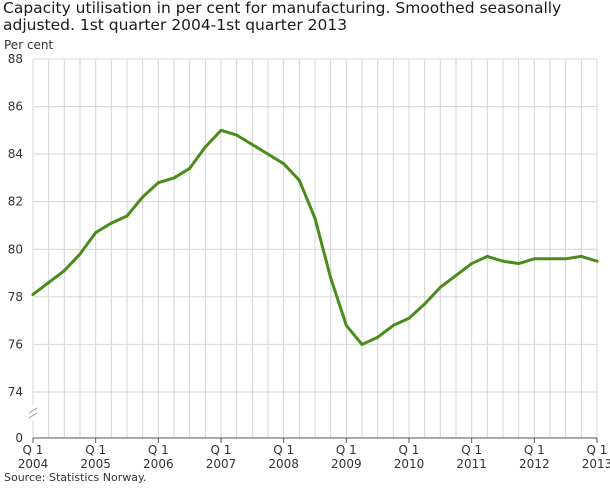 This screenshot has width=610, height=488. I want to click on x-tick-label-year: 2004, so click(33, 464).